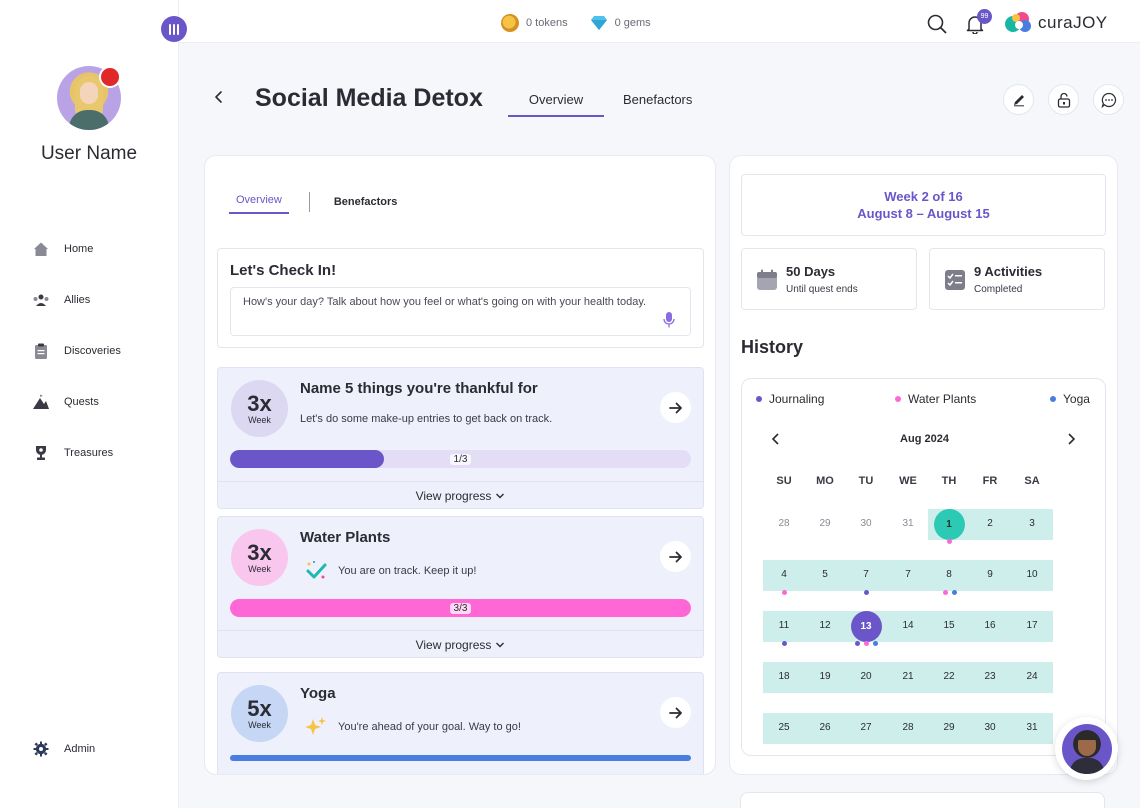 The height and width of the screenshot is (808, 1140). I want to click on progress-bar, so click(460, 758).